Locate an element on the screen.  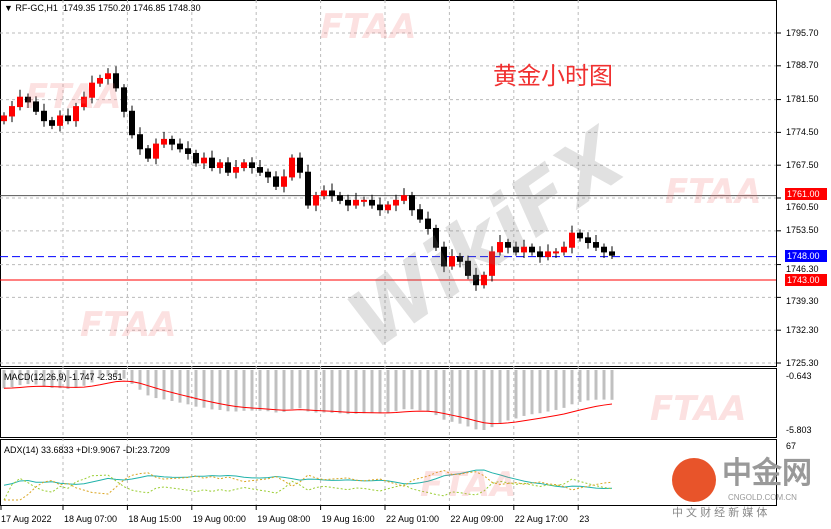
level-tag-1743: 1743.00 is located at coordinates (806, 280).